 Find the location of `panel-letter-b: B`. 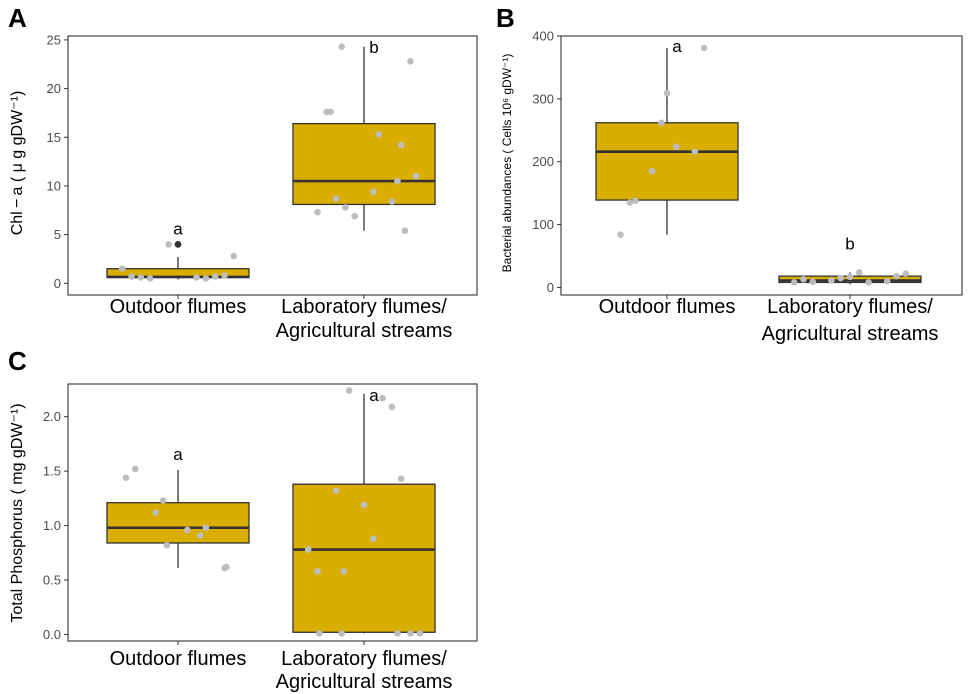

panel-letter-b: B is located at coordinates (505, 18).